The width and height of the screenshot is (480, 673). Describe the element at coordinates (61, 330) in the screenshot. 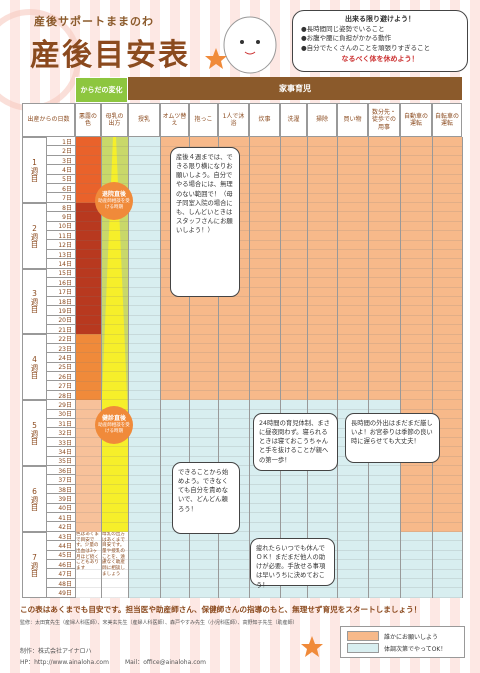

I see `day-label: 21日` at that location.